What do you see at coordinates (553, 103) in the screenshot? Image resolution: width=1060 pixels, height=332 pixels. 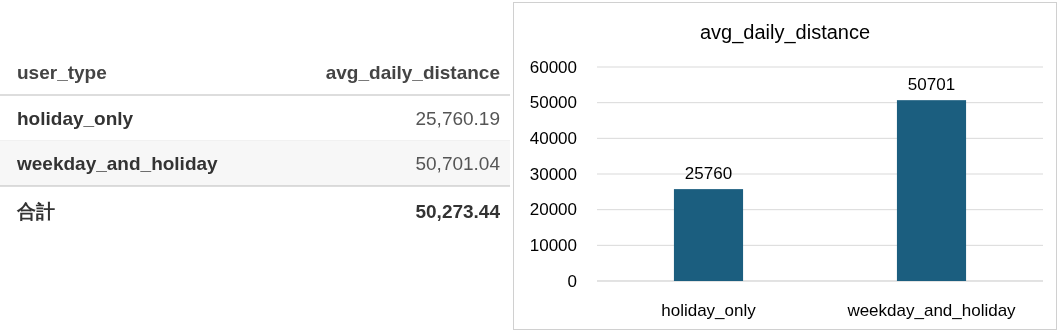 I see `y-tick-label: 50000` at bounding box center [553, 103].